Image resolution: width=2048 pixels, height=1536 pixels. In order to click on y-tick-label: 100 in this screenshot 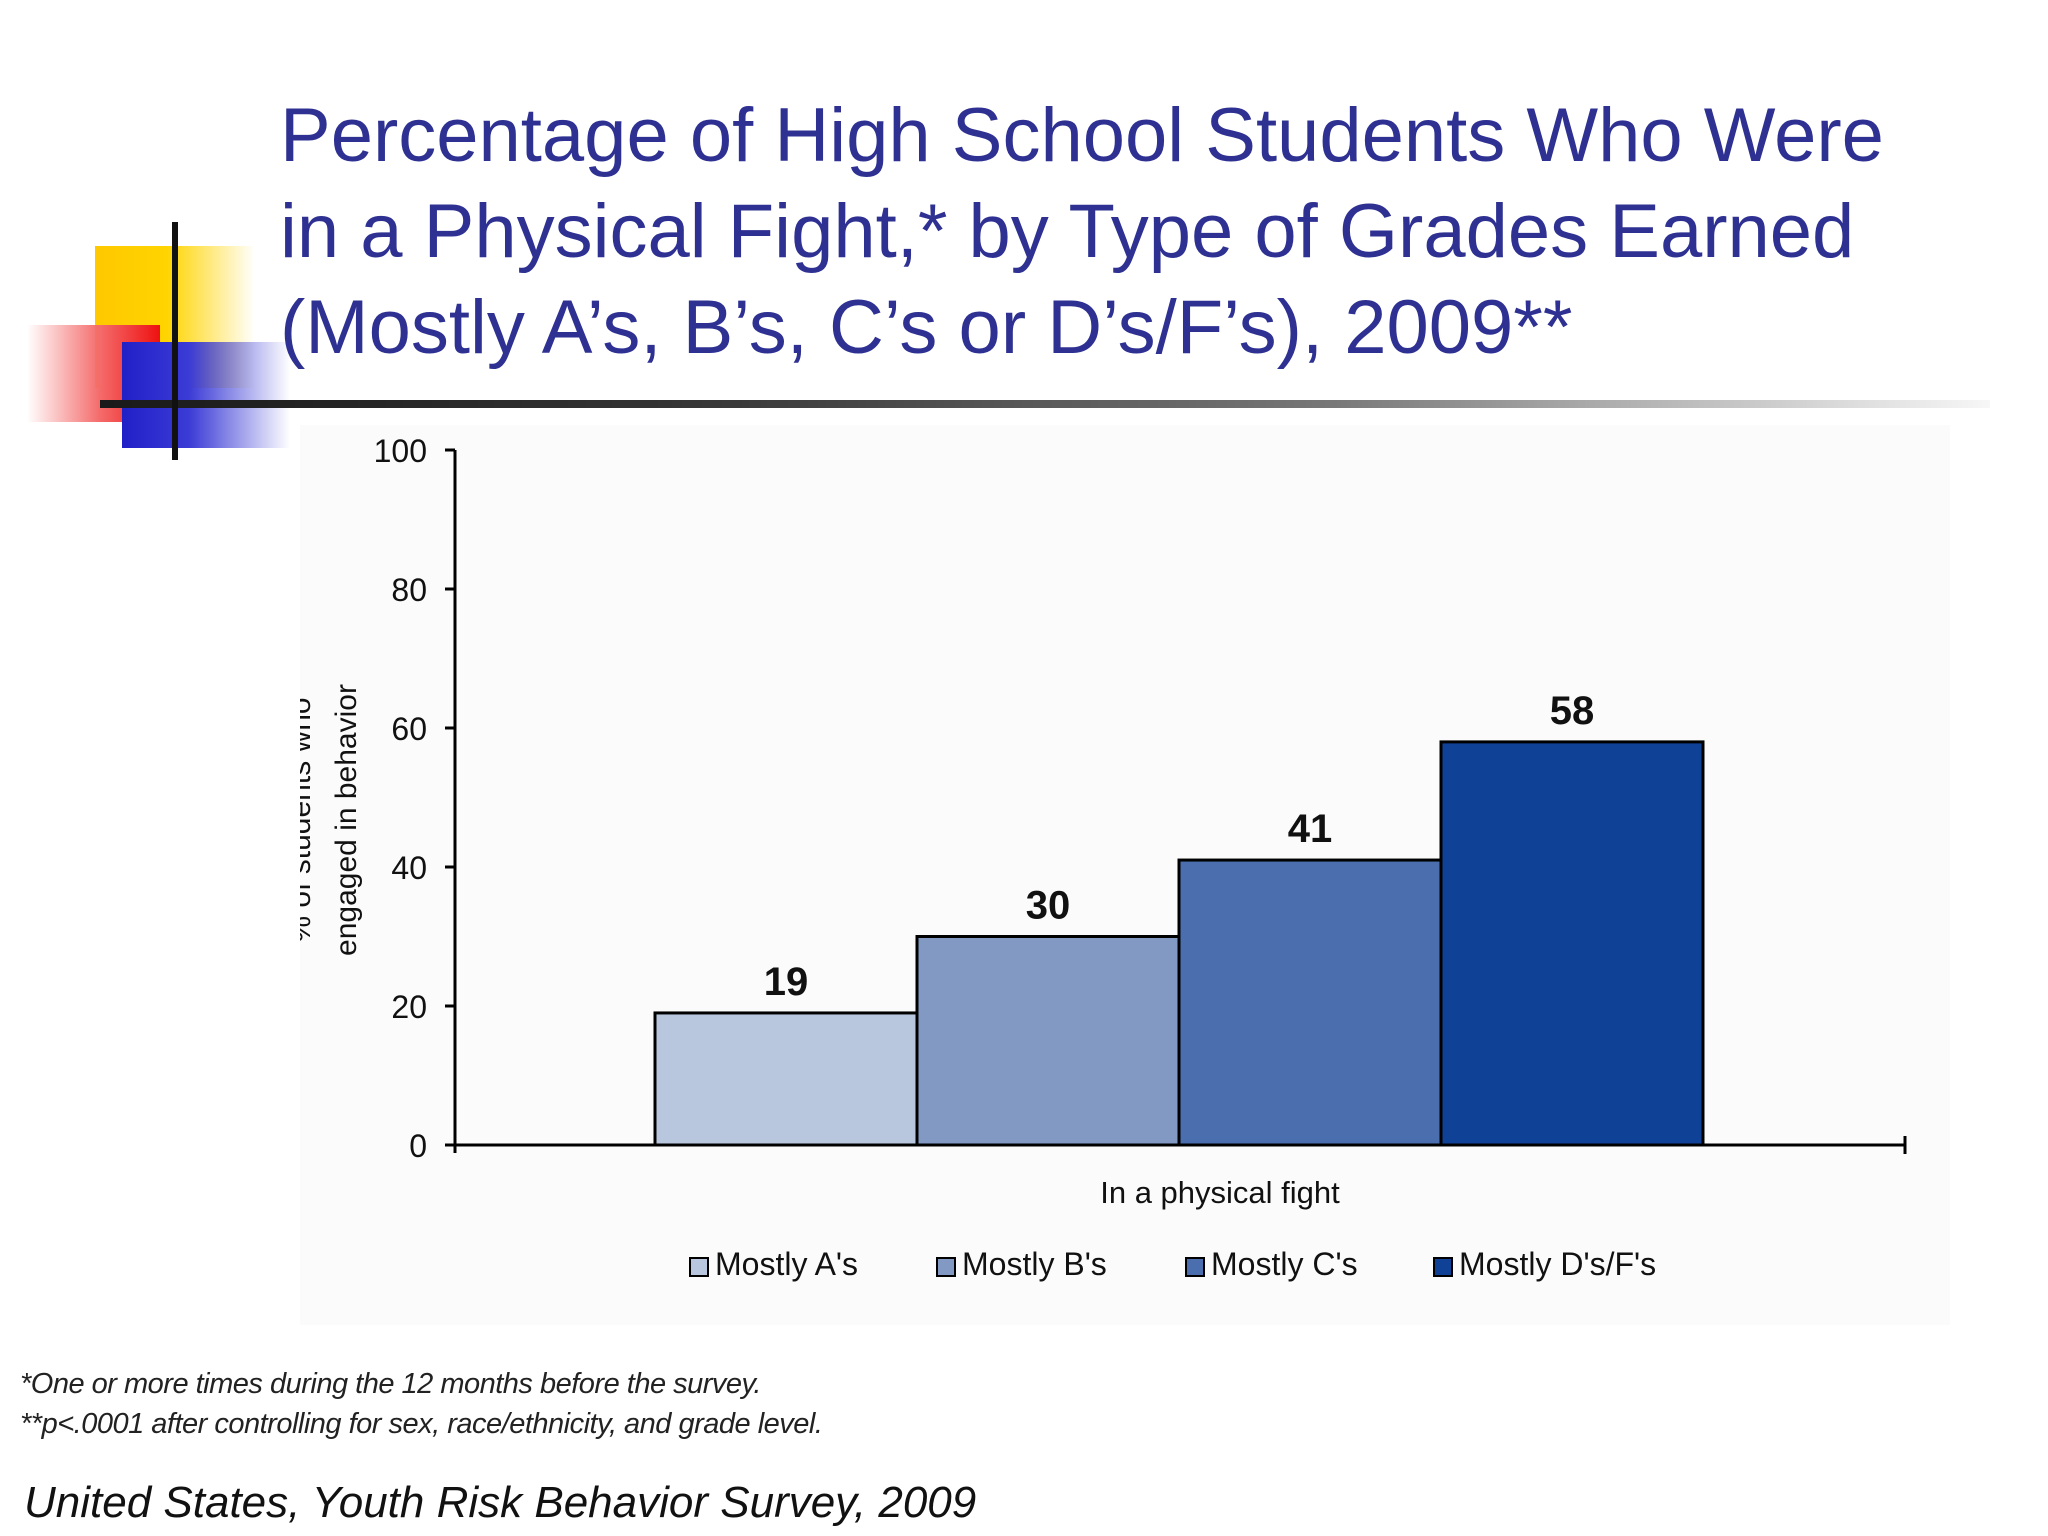, I will do `click(400, 451)`.